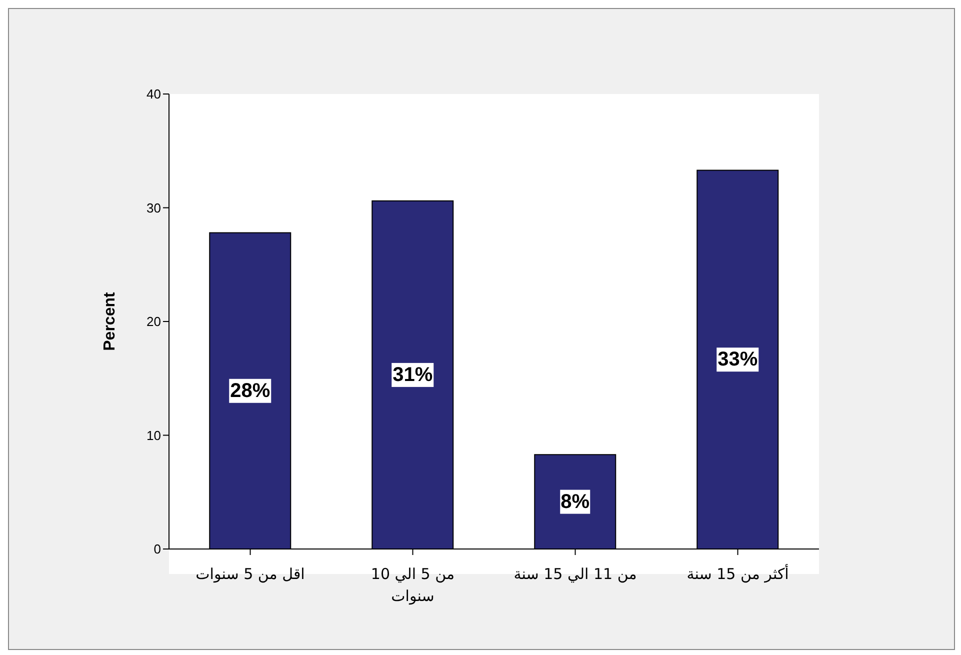  I want to click on y-axis-title: Percent, so click(110, 321).